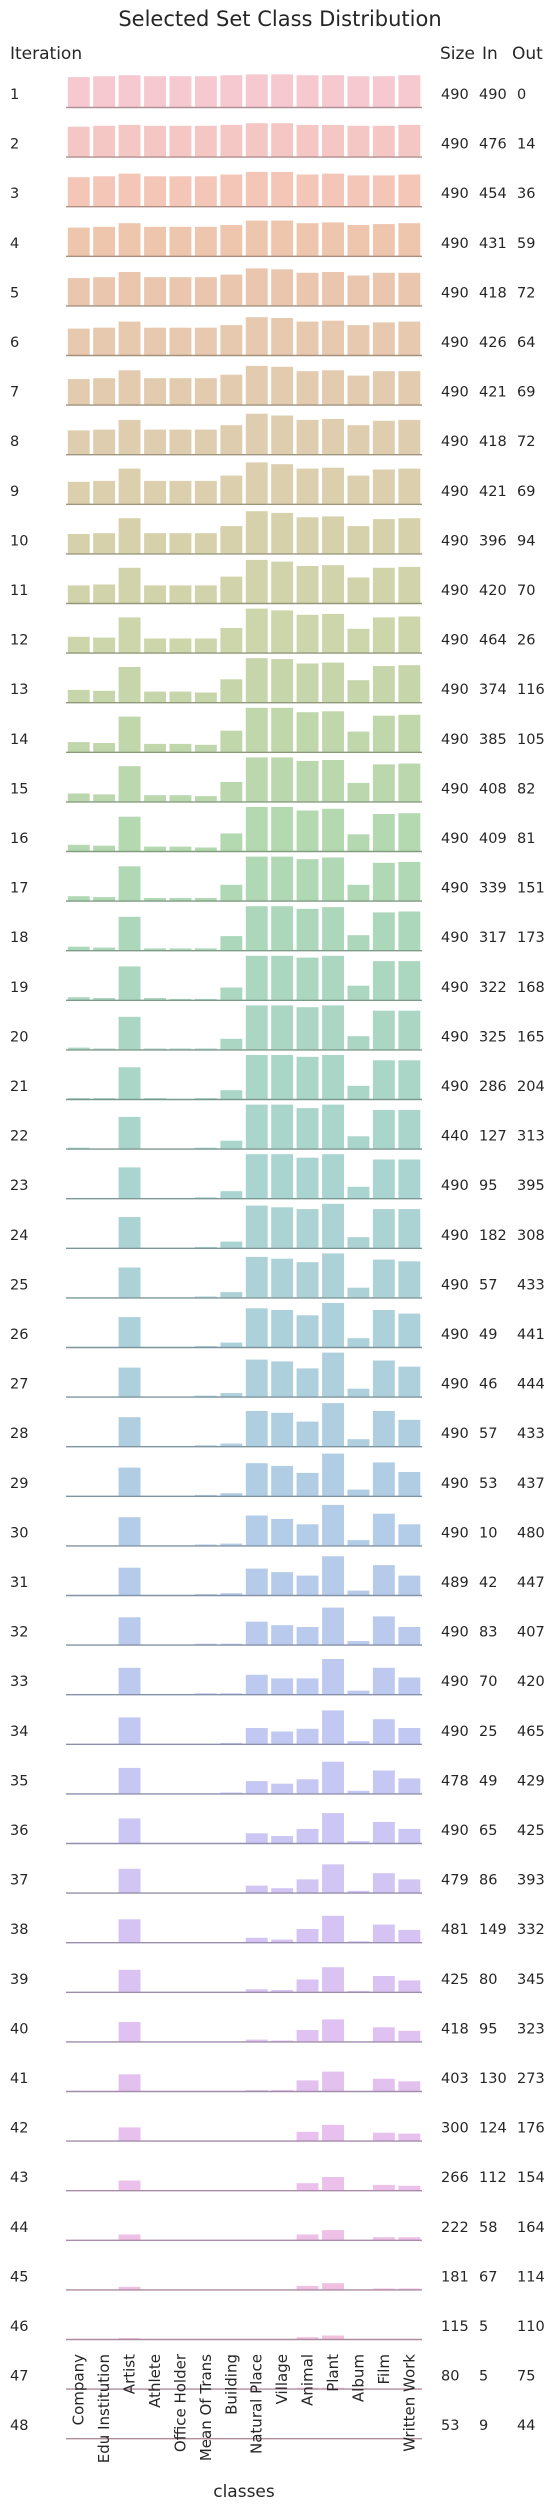 This screenshot has width=557, height=2514. What do you see at coordinates (526, 293) in the screenshot?
I see `out-value: 72` at bounding box center [526, 293].